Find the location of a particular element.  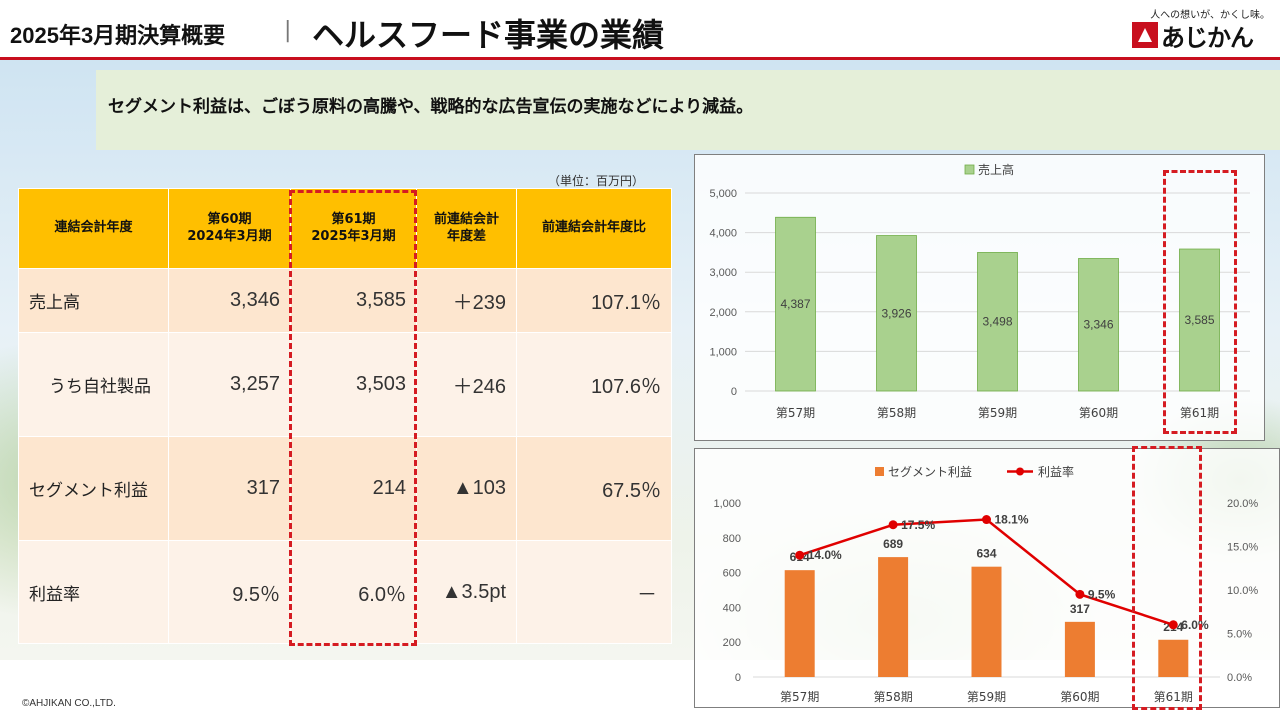

logo-tagline: 人への想いが、かくし味。 is located at coordinates (1210, 15).